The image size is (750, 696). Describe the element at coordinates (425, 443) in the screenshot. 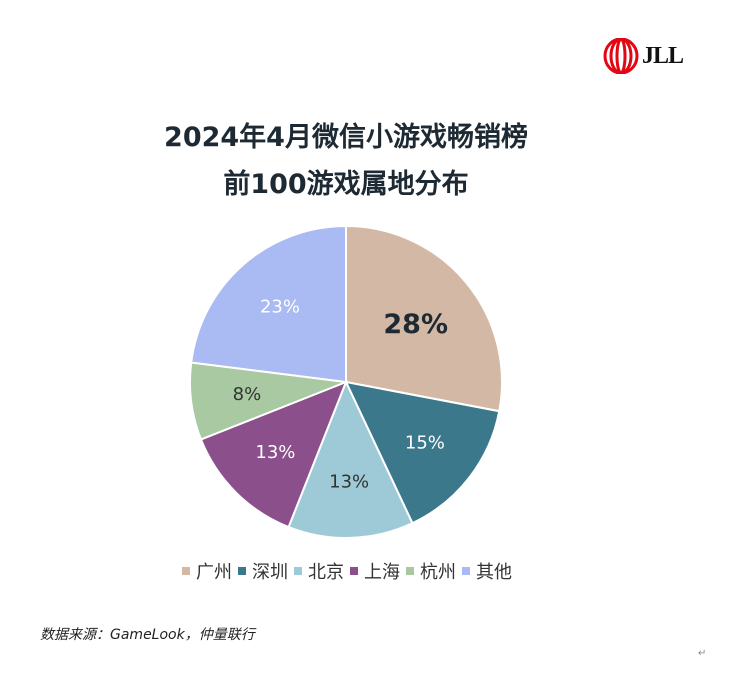

I see `data-label-1: 15%` at that location.